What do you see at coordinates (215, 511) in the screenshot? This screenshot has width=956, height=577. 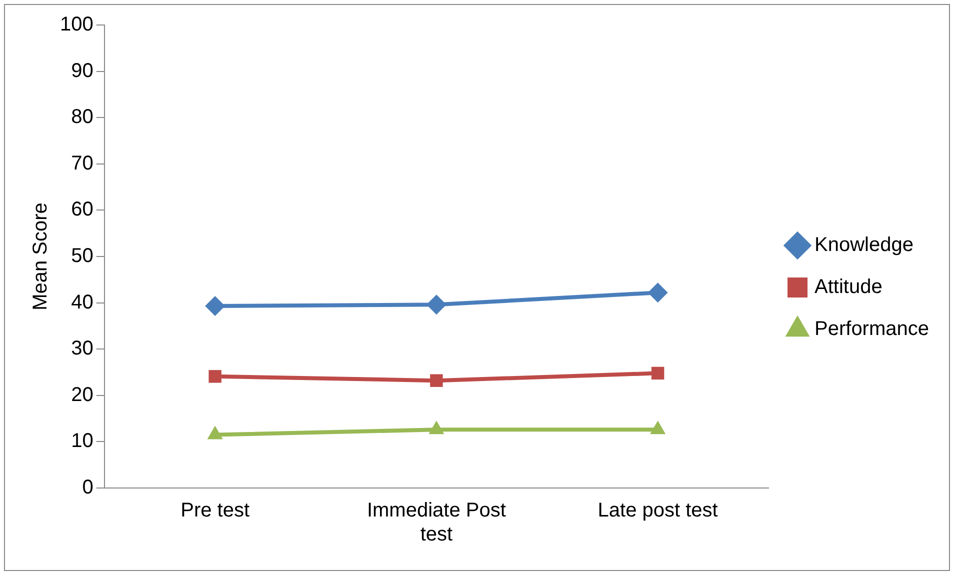 I see `x-tick-label: Pre test` at bounding box center [215, 511].